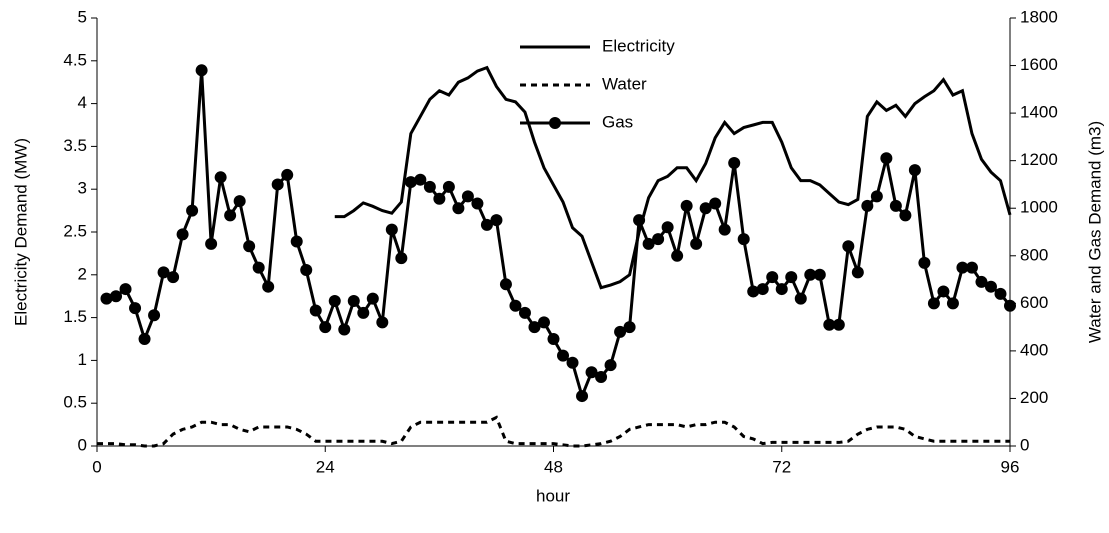  I want to click on y-tick-label: 2, so click(82, 273).